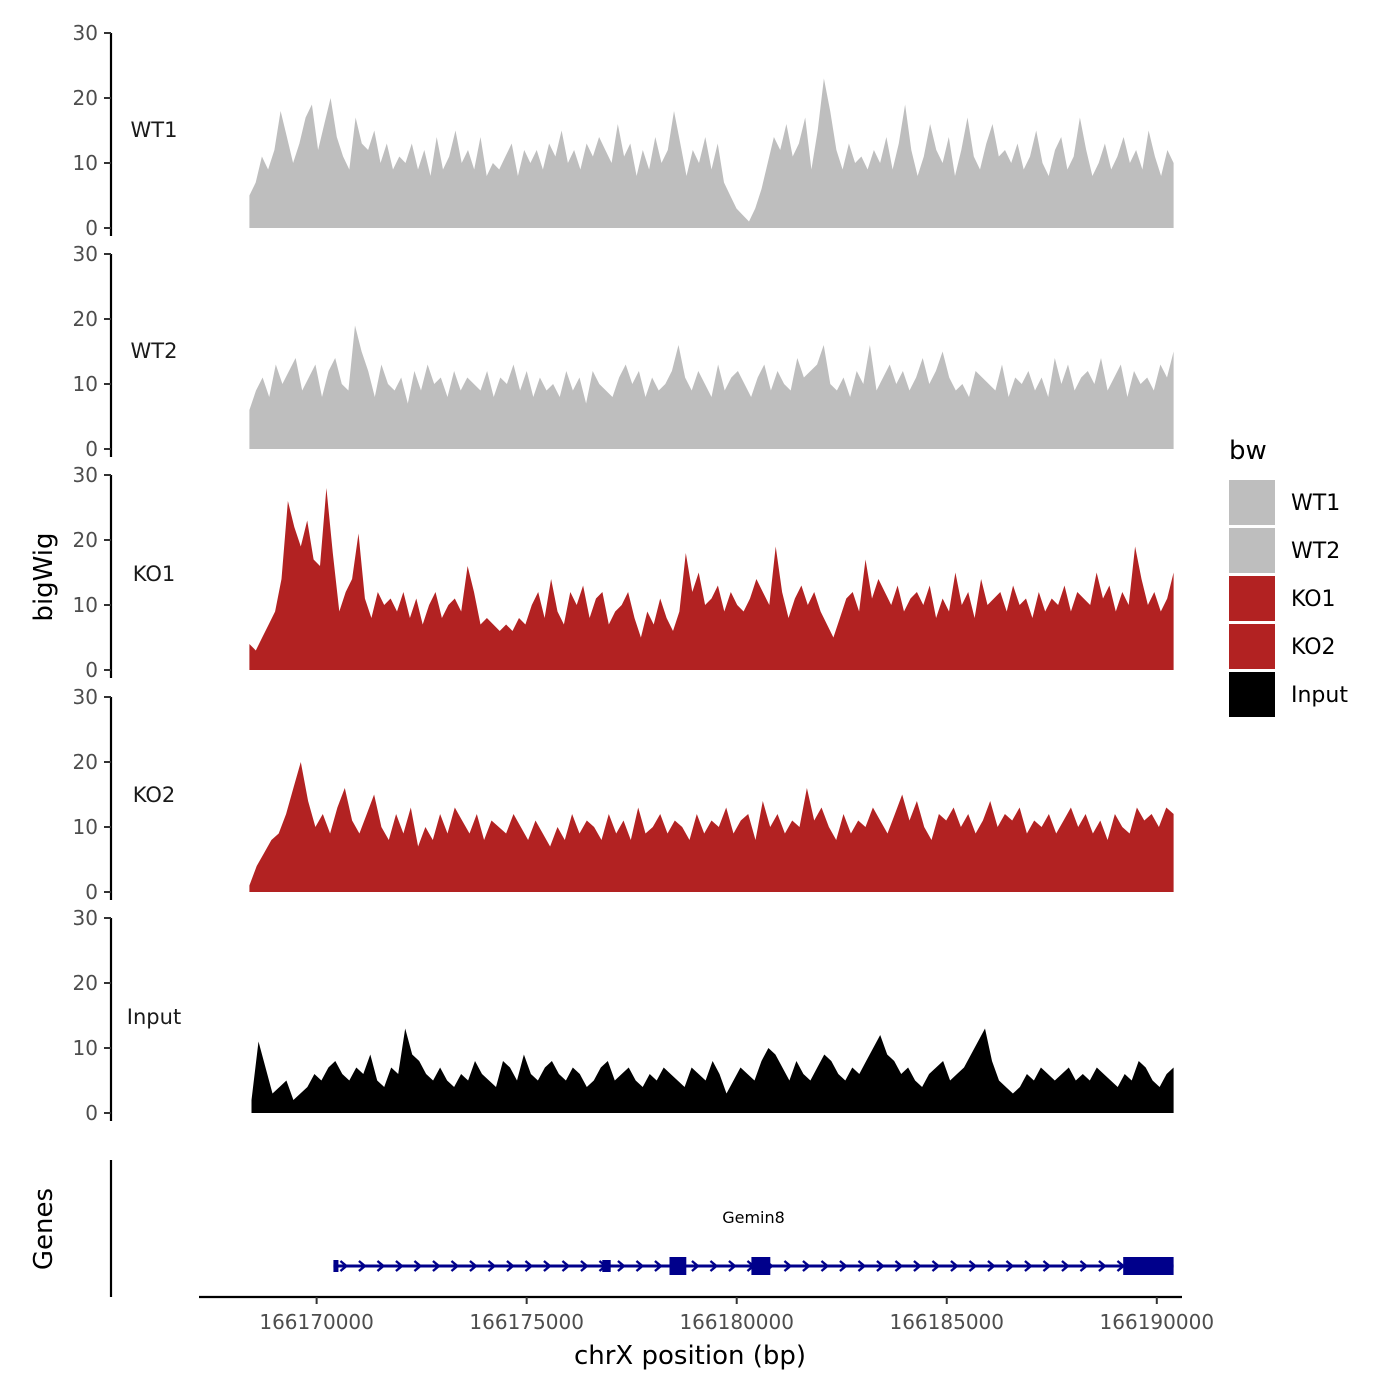  What do you see at coordinates (154, 795) in the screenshot?
I see `track-label-ko2: KO2` at bounding box center [154, 795].